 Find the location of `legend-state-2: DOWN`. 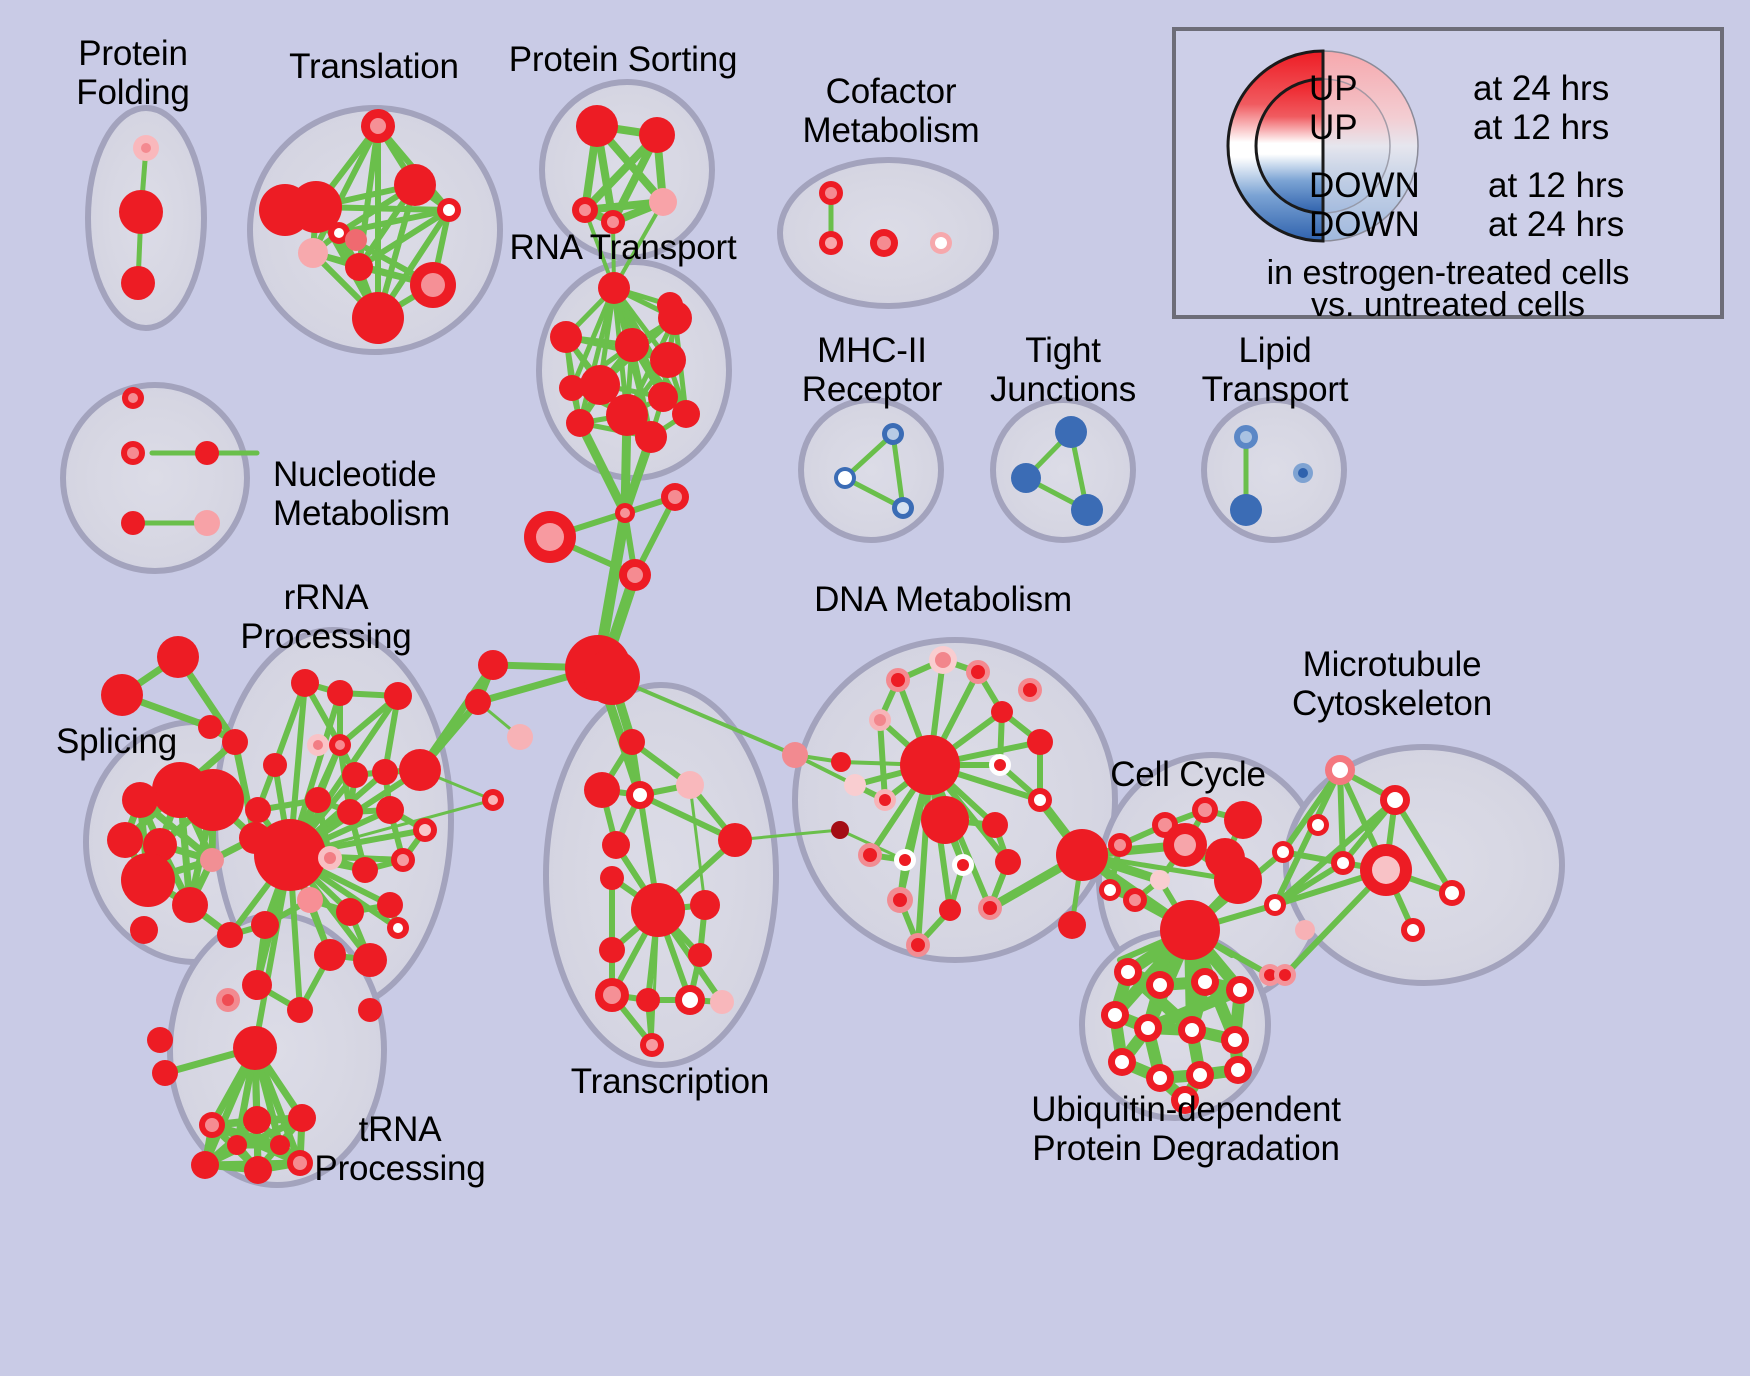

legend-state-2: DOWN is located at coordinates (1364, 185).